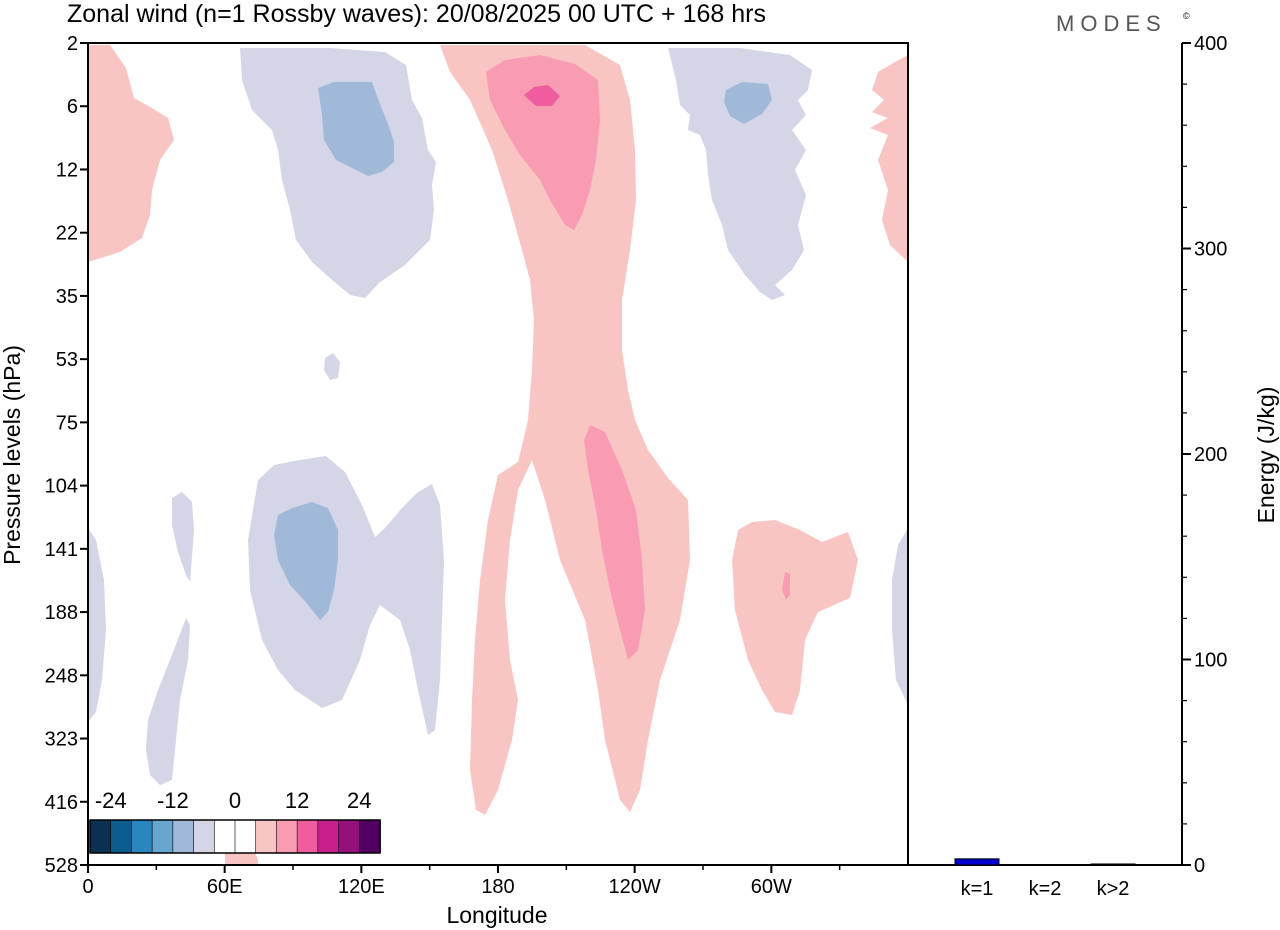  What do you see at coordinates (361, 887) in the screenshot?
I see `x-tick-label: 120E` at bounding box center [361, 887].